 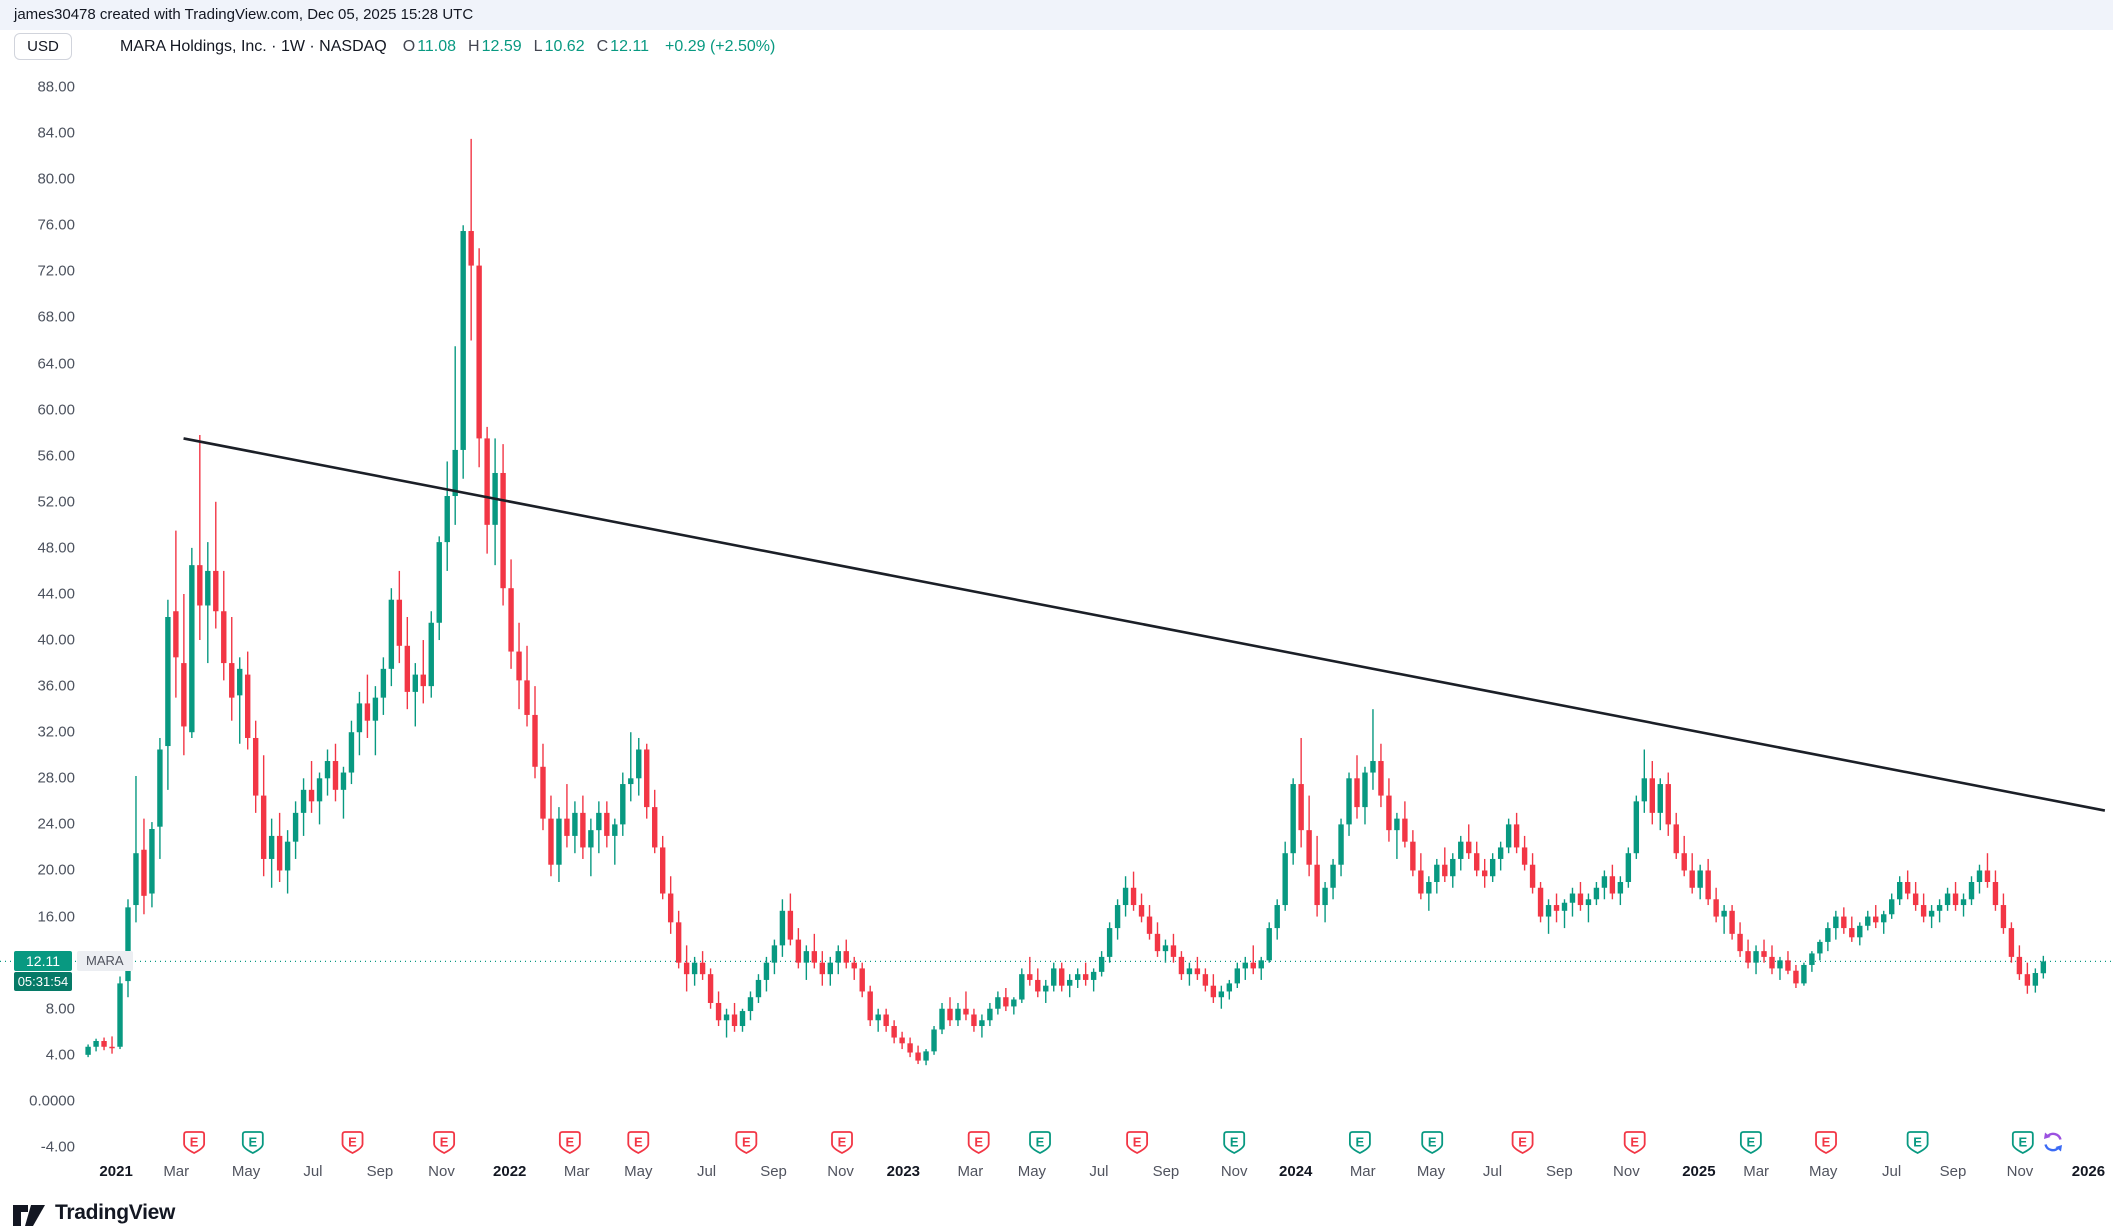 What do you see at coordinates (60, 1055) in the screenshot?
I see `price-tick-label: 4.00` at bounding box center [60, 1055].